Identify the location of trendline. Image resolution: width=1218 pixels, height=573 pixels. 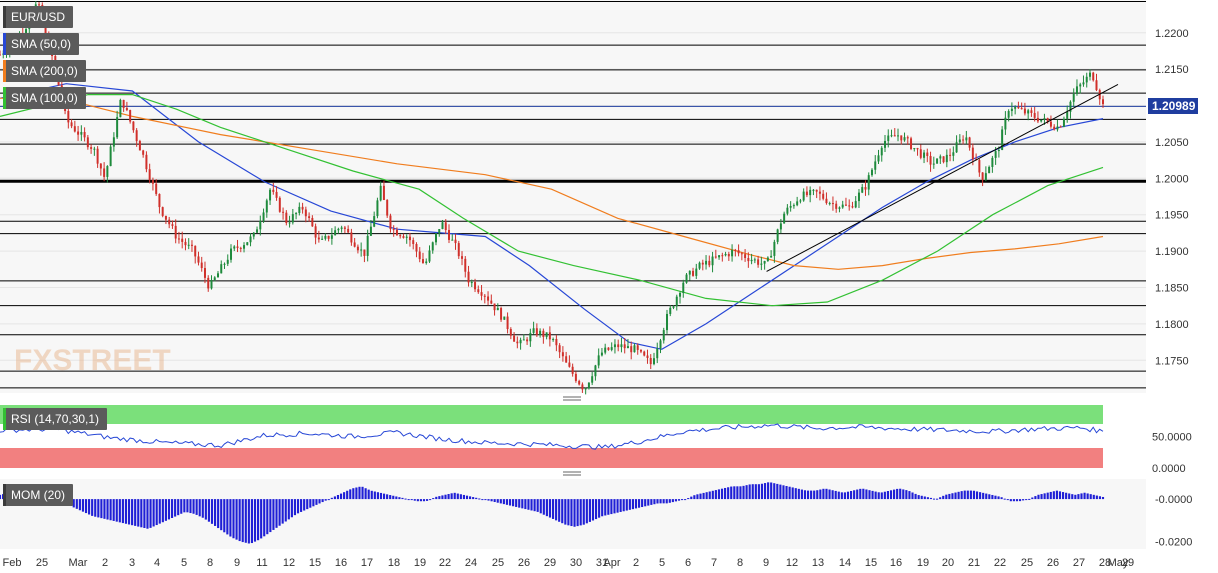
(942, 177).